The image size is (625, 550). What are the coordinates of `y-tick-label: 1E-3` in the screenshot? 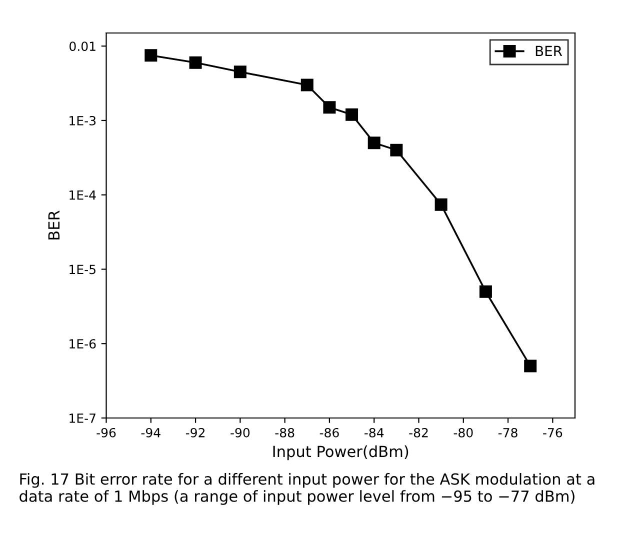 It's located at (83, 121).